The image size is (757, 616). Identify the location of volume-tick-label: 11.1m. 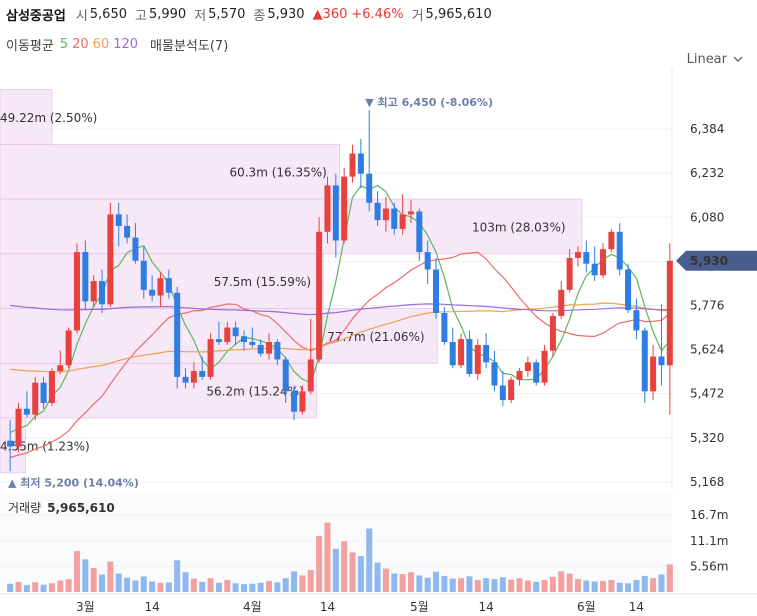
(709, 541).